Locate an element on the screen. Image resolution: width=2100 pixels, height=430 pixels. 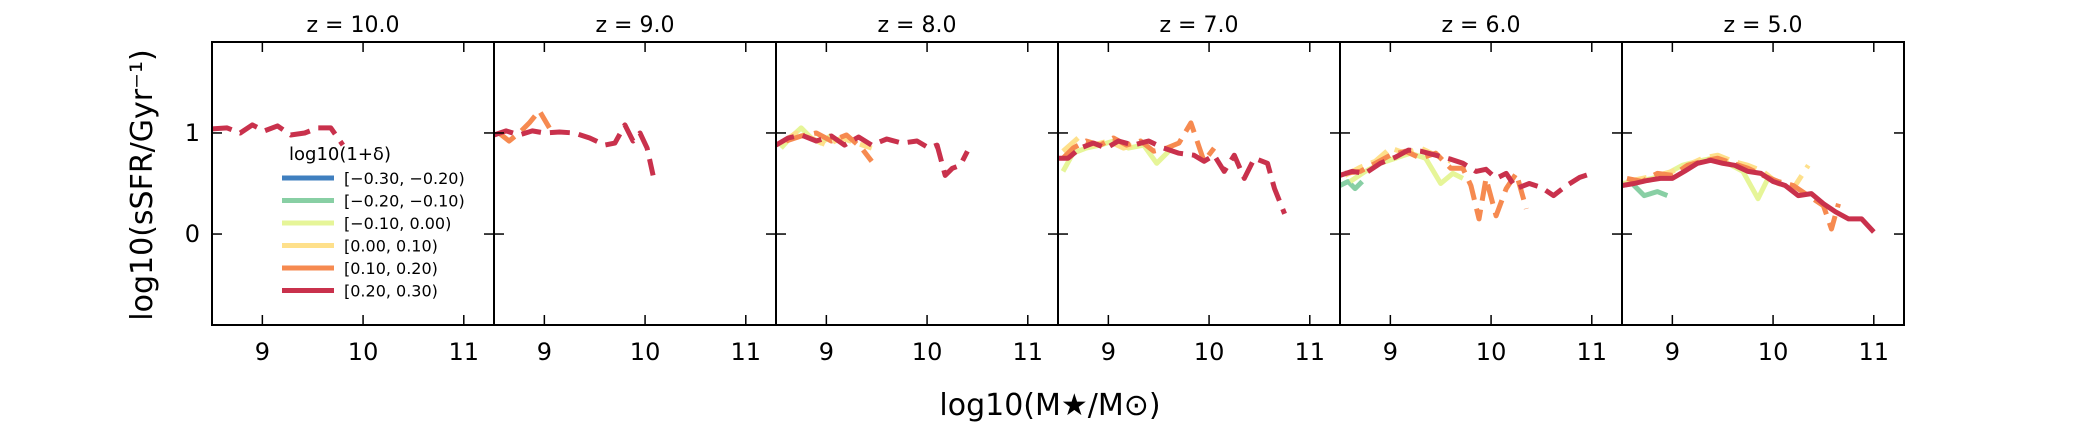
panel-2: z = 9.0 9 10 11 is located at coordinates (635, 189).